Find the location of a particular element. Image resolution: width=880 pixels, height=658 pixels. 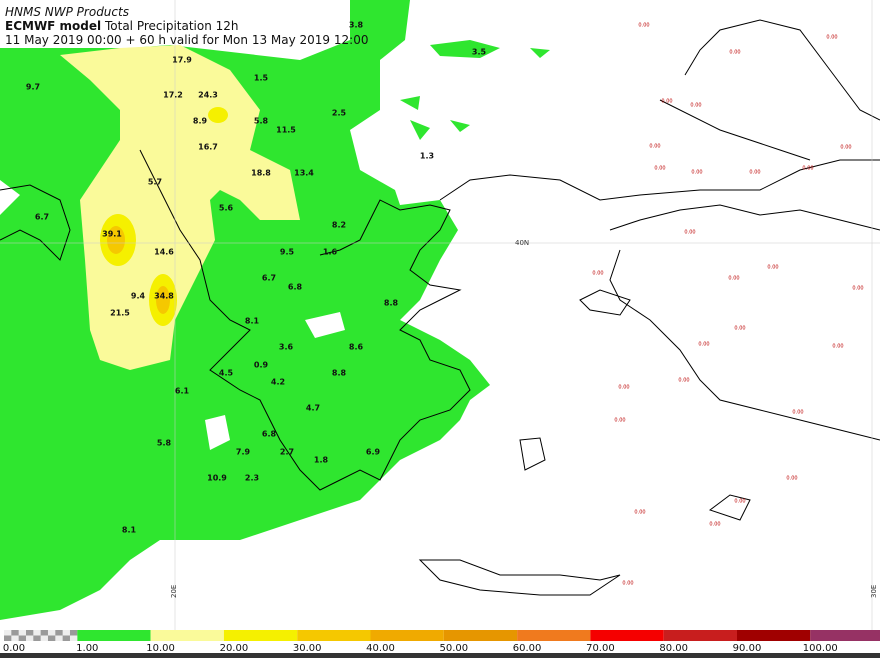

precip-label: 6.8 is located at coordinates (269, 434).